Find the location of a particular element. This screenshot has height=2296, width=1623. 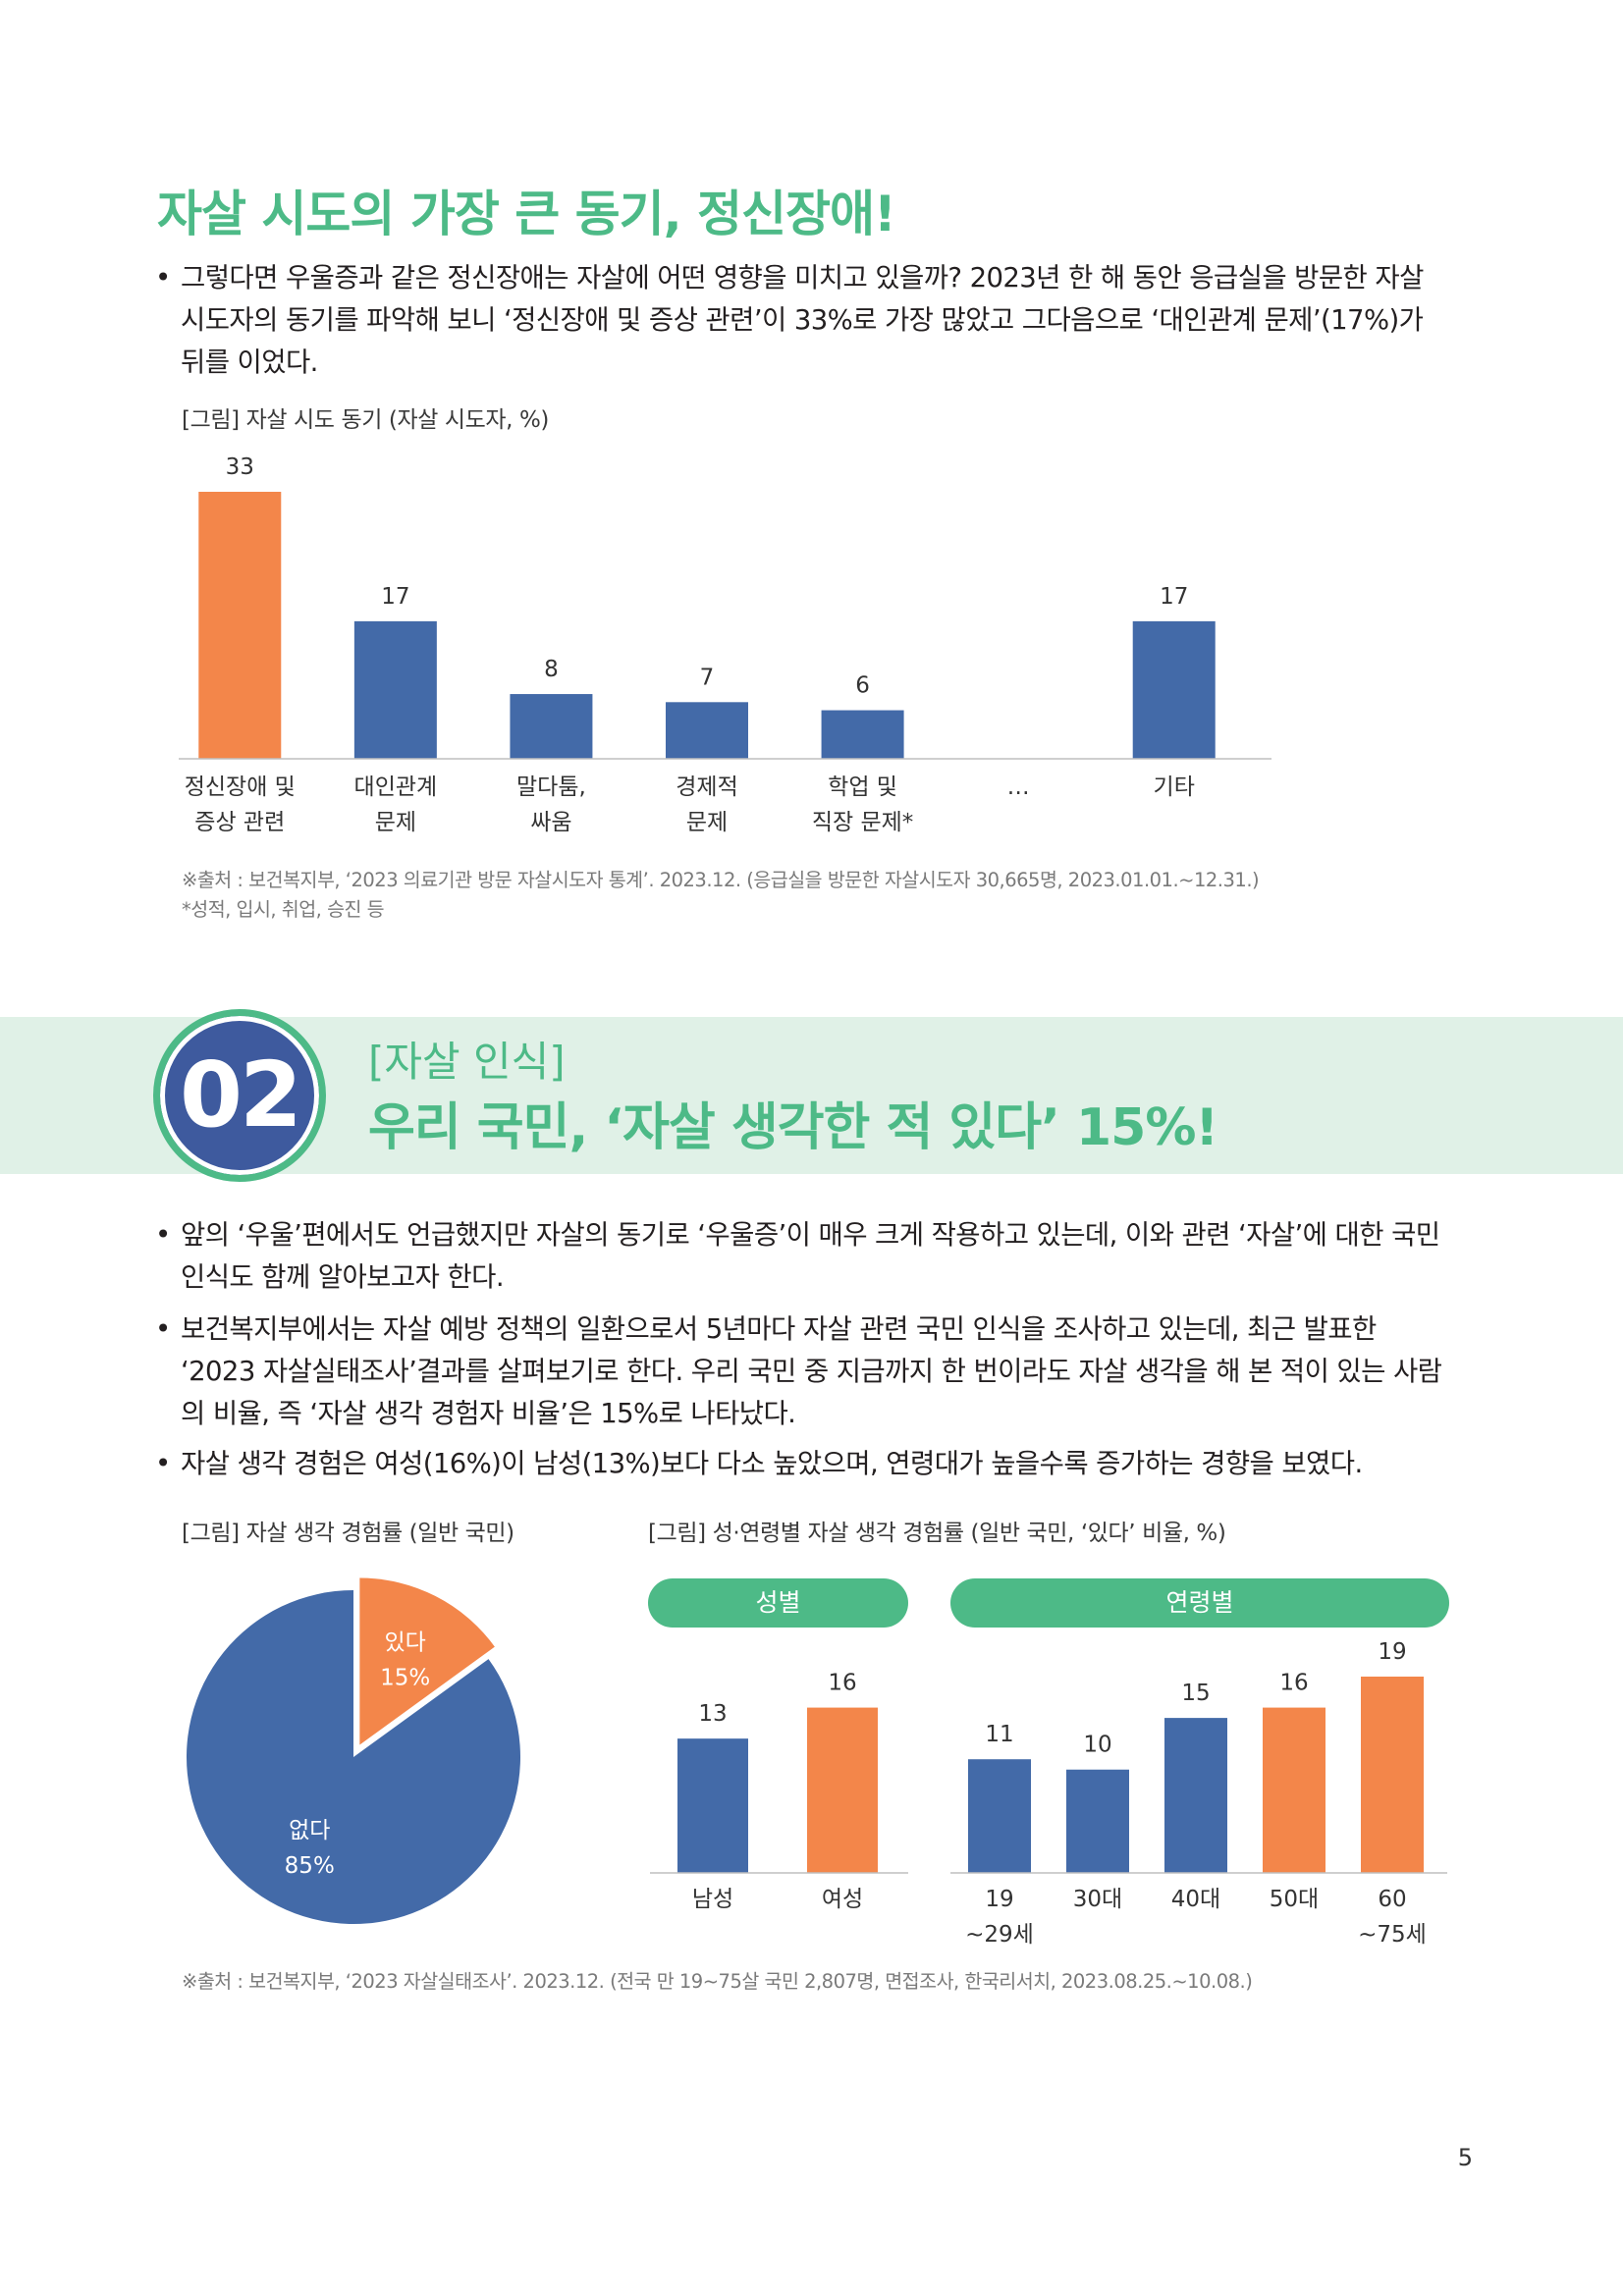

category-label: 60 is located at coordinates (1392, 1899).